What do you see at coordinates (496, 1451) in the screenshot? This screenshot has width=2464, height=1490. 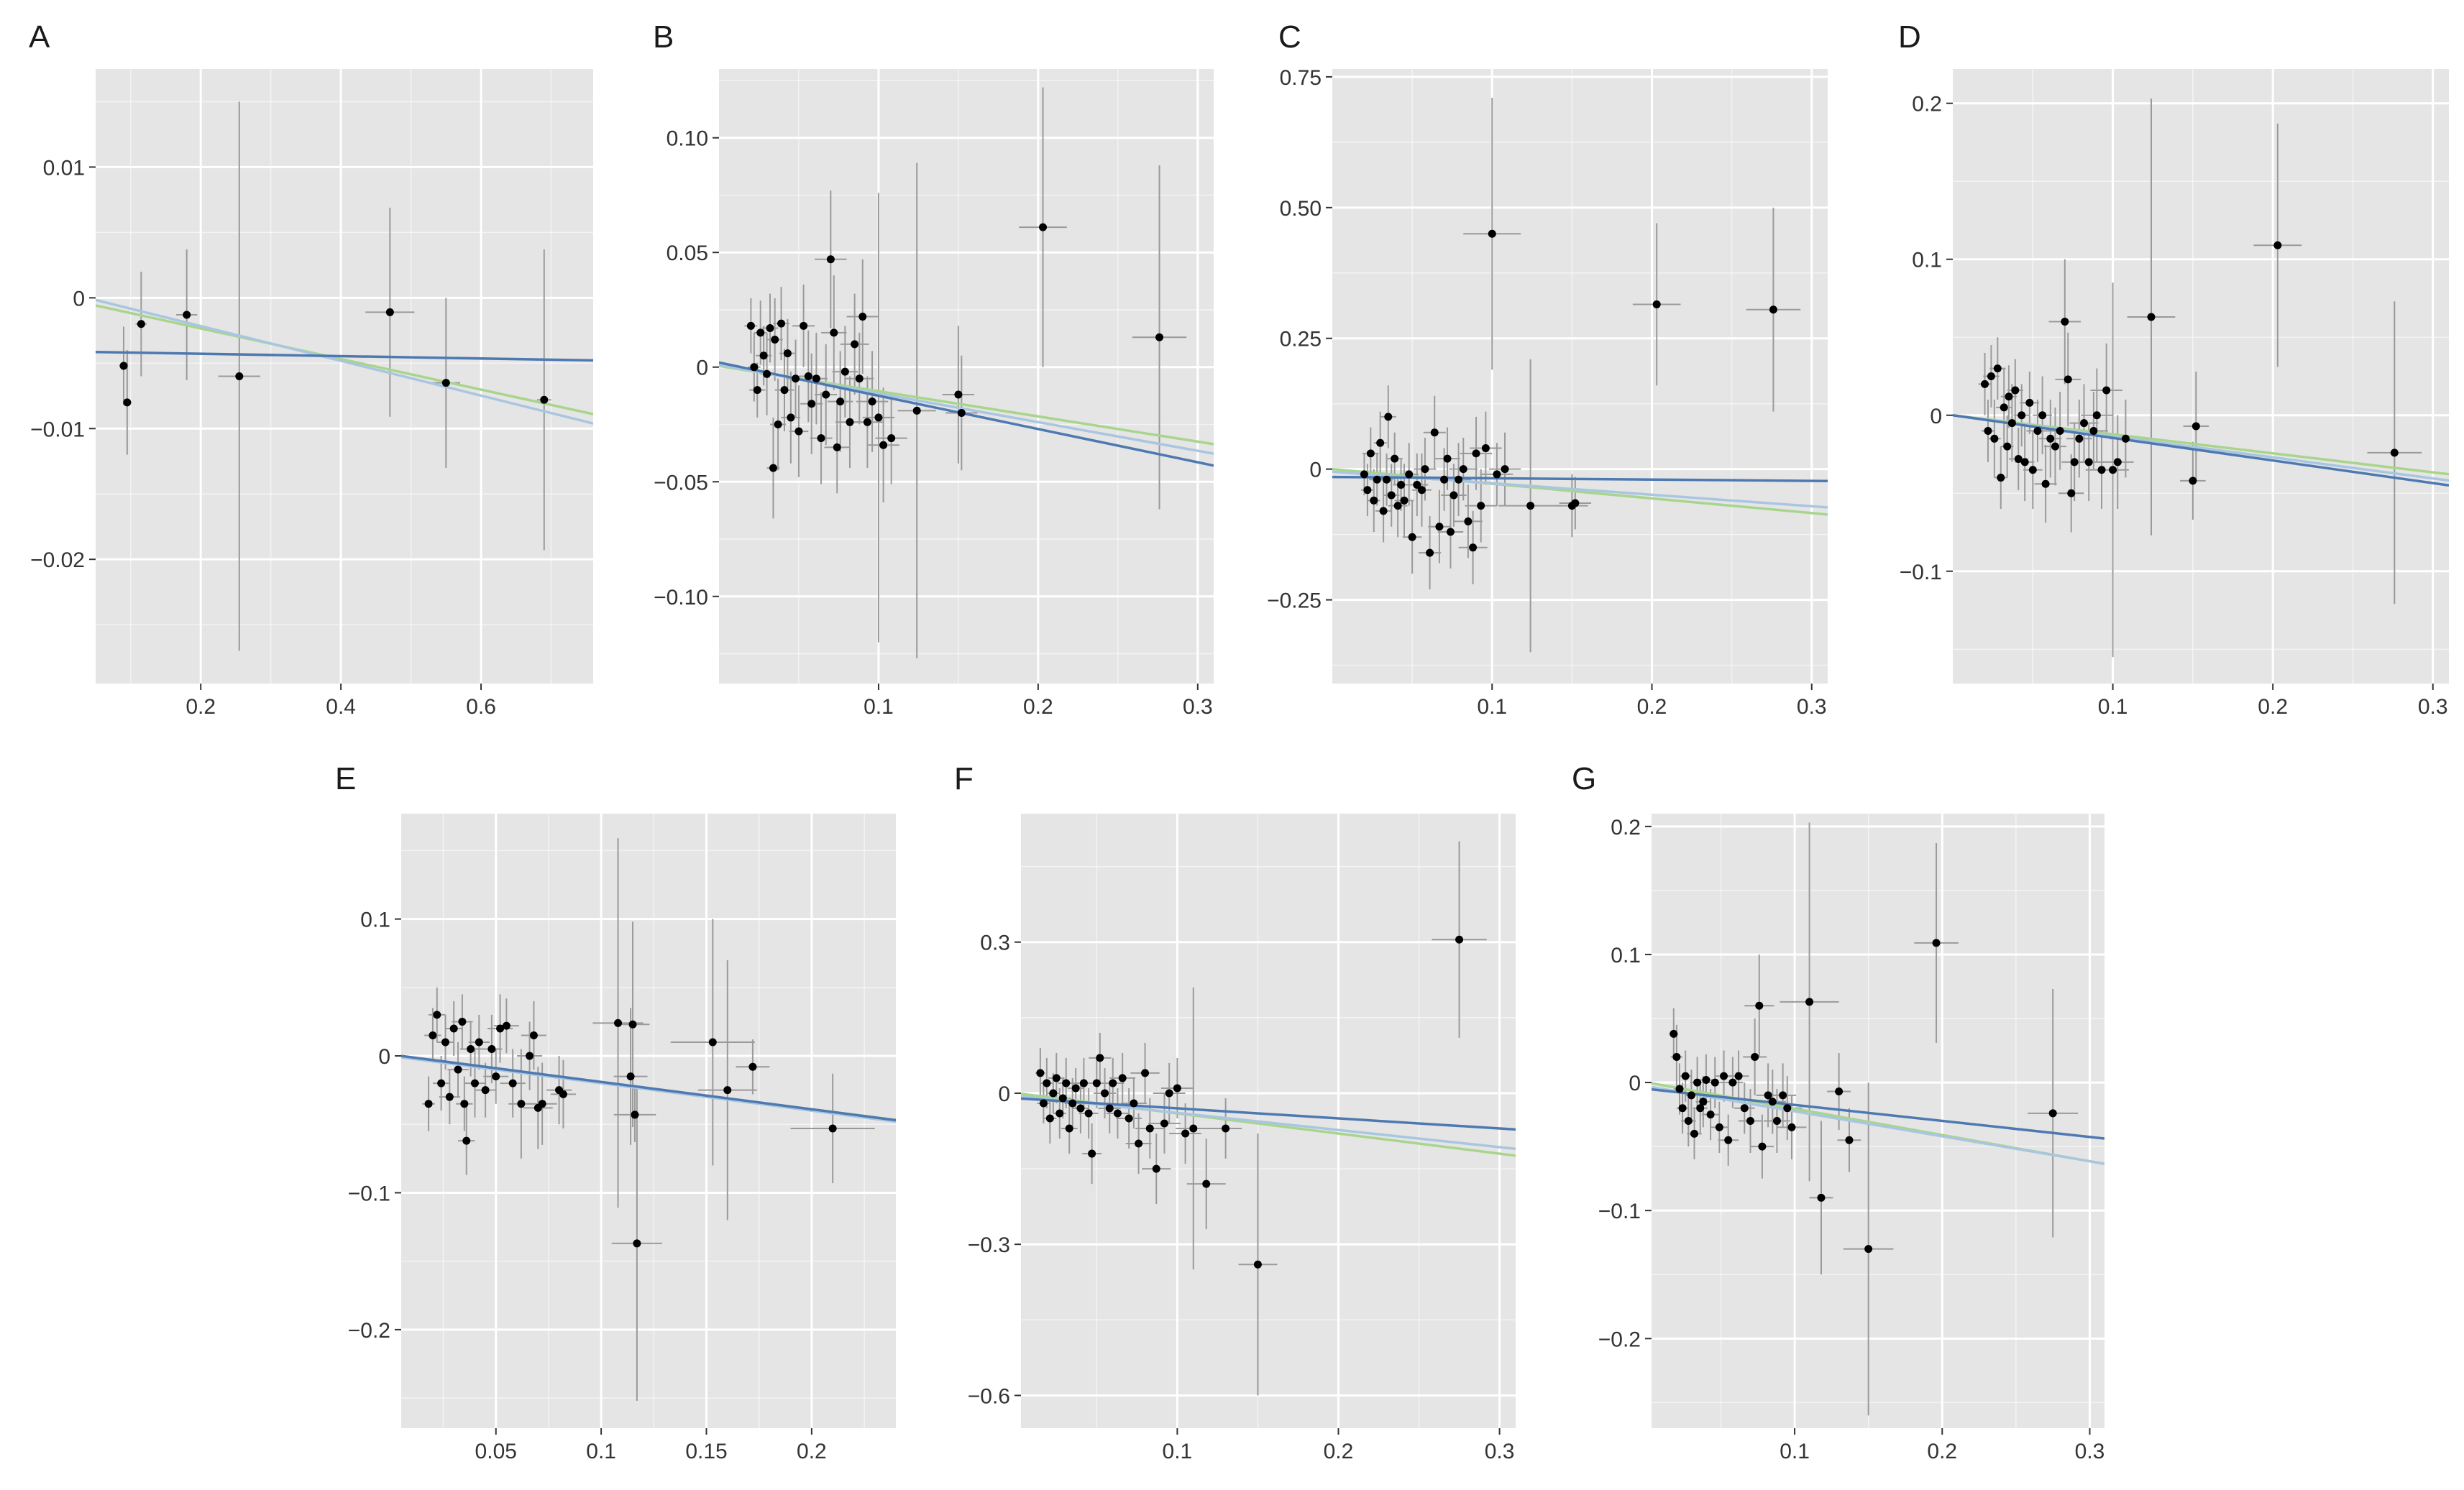 I see `x-tick-label: 0.05` at bounding box center [496, 1451].